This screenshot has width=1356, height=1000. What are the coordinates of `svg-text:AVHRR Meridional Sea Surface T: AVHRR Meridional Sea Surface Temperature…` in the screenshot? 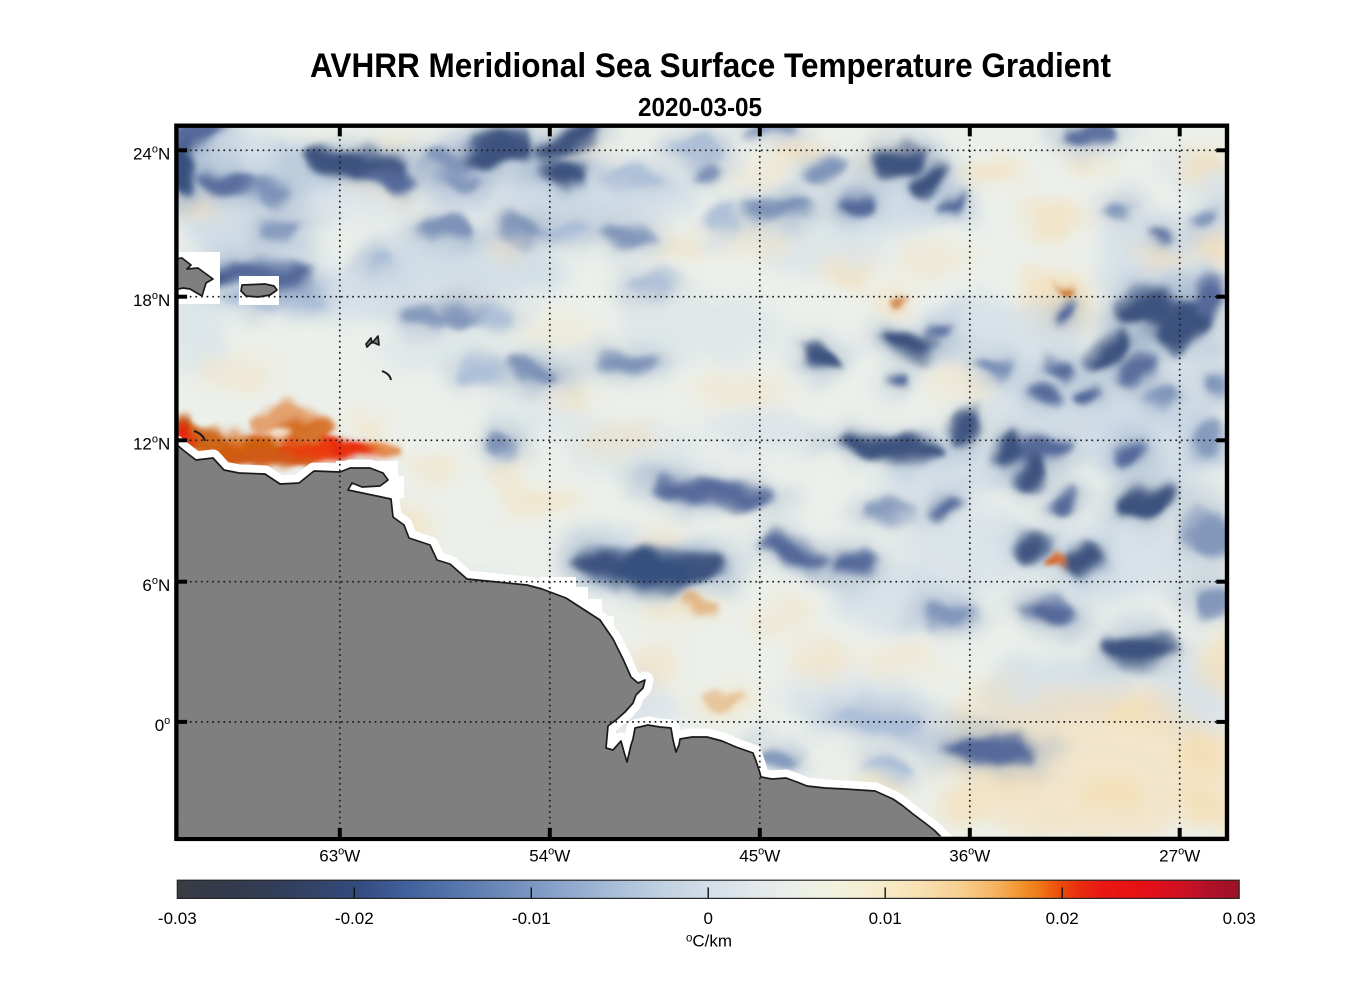 It's located at (710, 66).